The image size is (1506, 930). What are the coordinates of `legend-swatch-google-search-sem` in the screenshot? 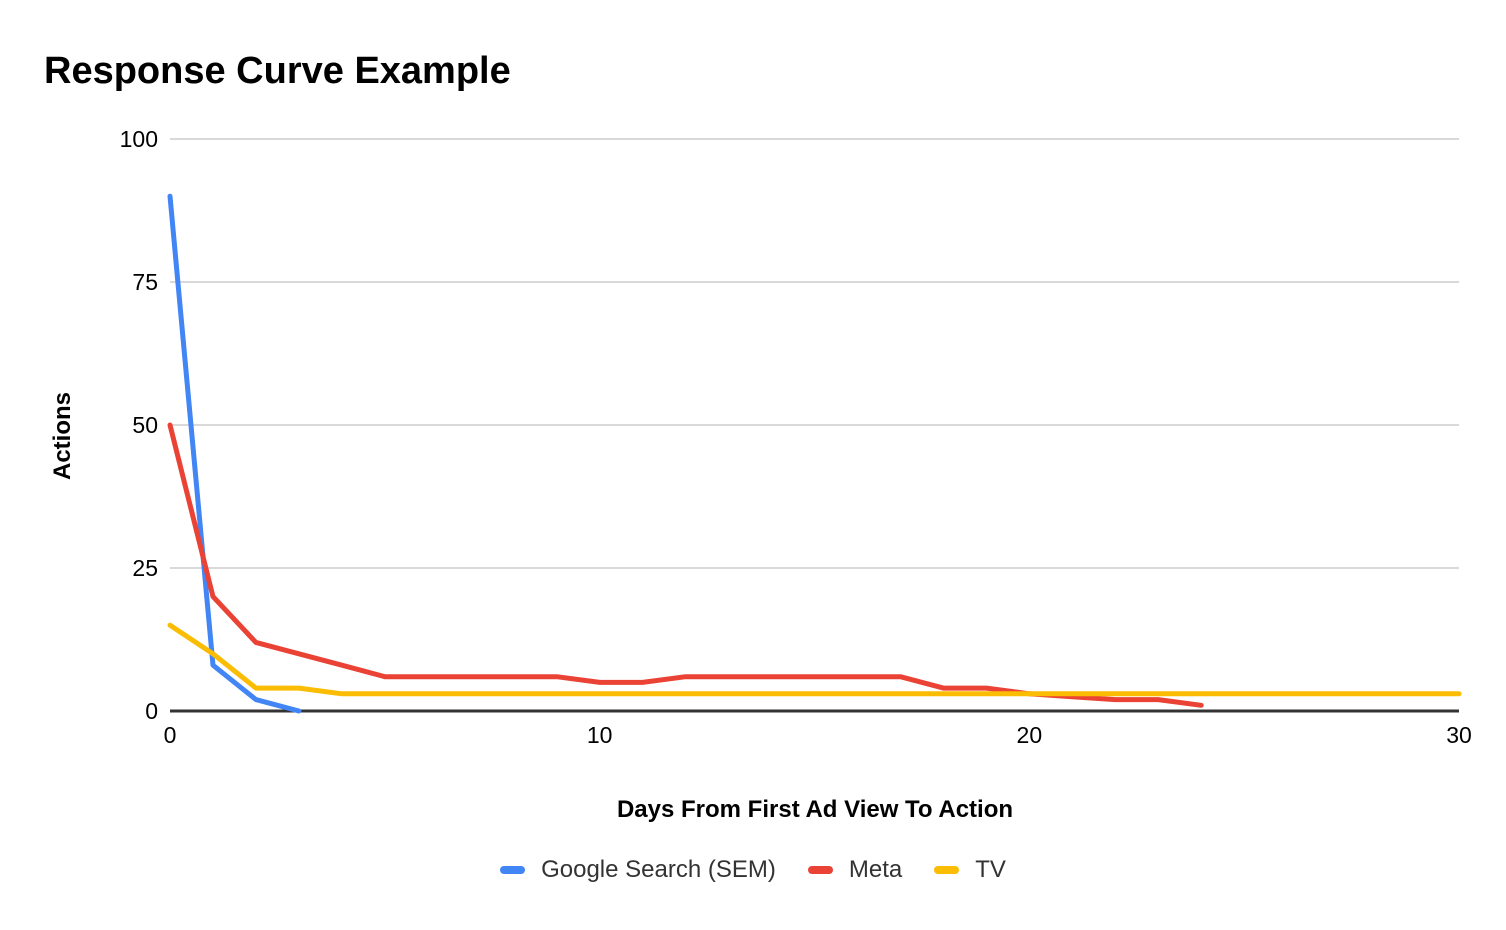 It's located at (513, 870).